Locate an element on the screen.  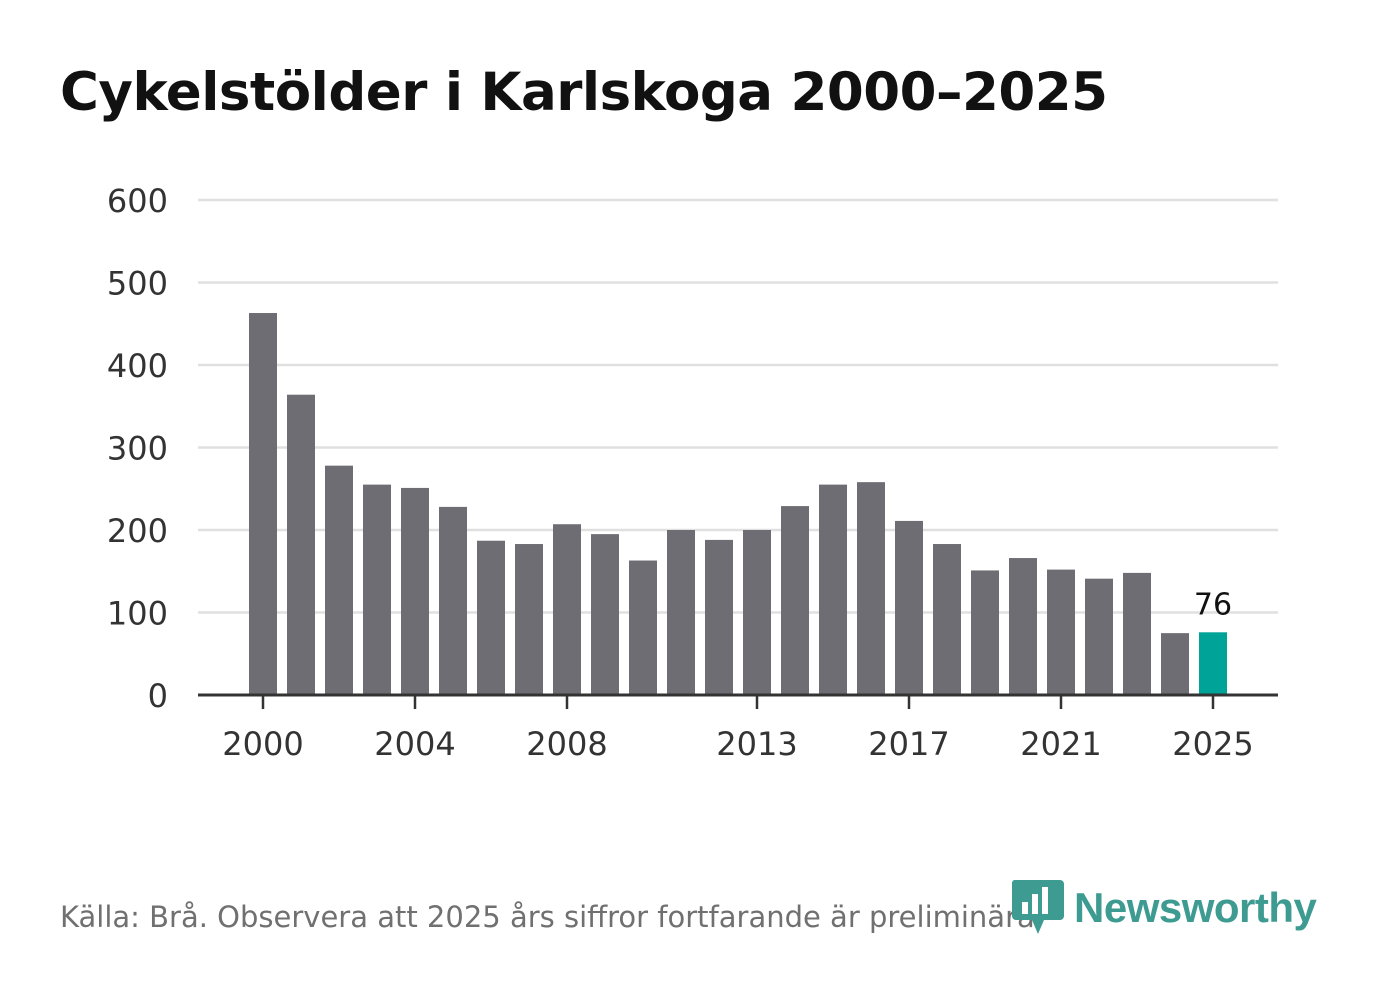
y-tick-label: 200 is located at coordinates (137, 531).